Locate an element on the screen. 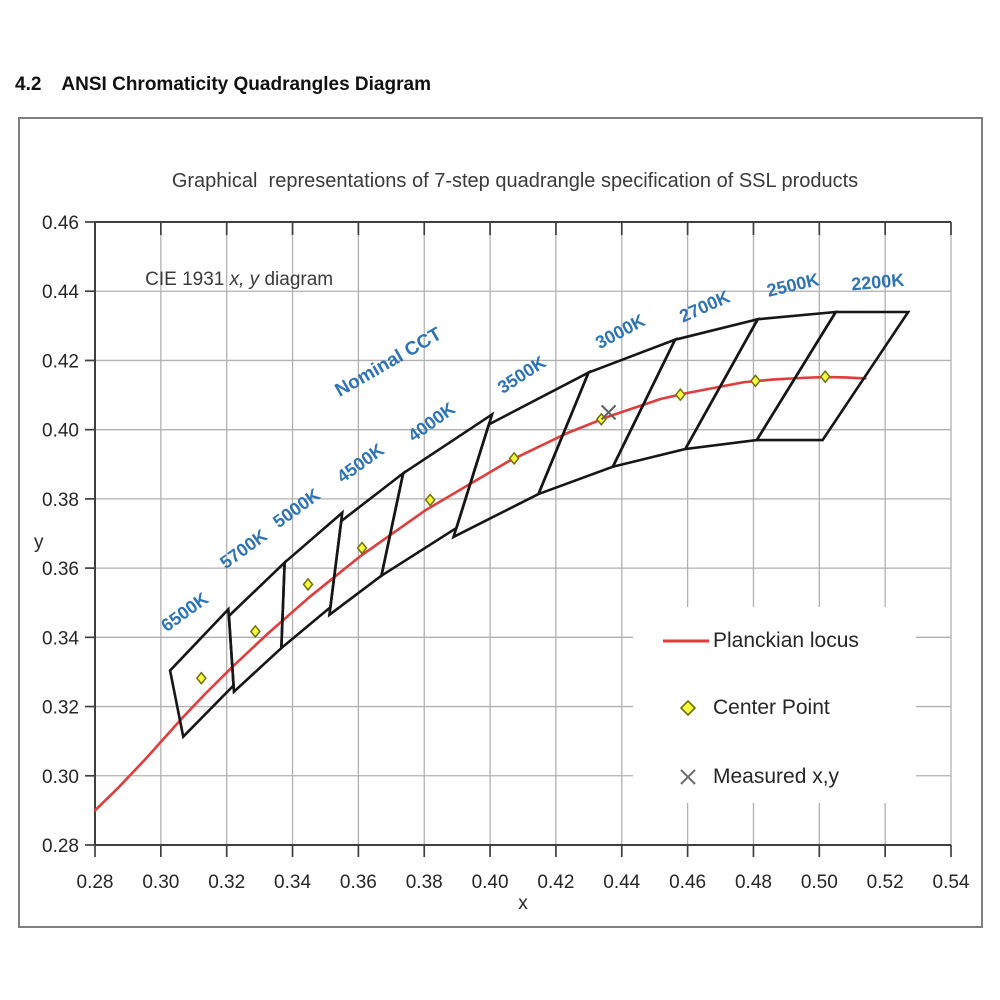 This screenshot has height=1000, width=1000. center-point-marker-3500k is located at coordinates (514, 458).